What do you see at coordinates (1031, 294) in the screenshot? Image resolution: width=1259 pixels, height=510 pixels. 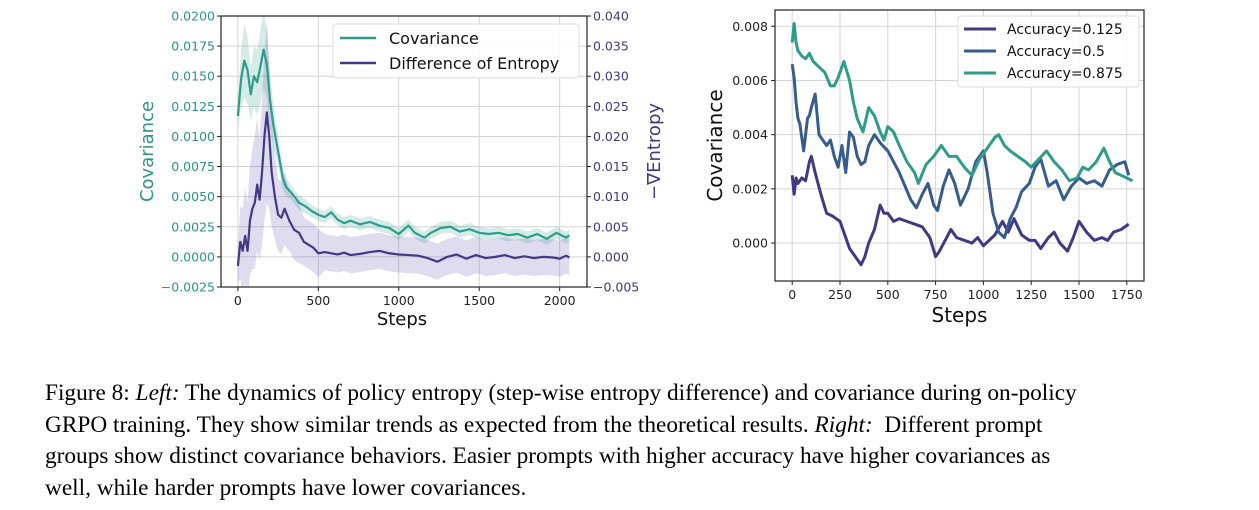 I see `x-tick-label: 1250` at bounding box center [1031, 294].